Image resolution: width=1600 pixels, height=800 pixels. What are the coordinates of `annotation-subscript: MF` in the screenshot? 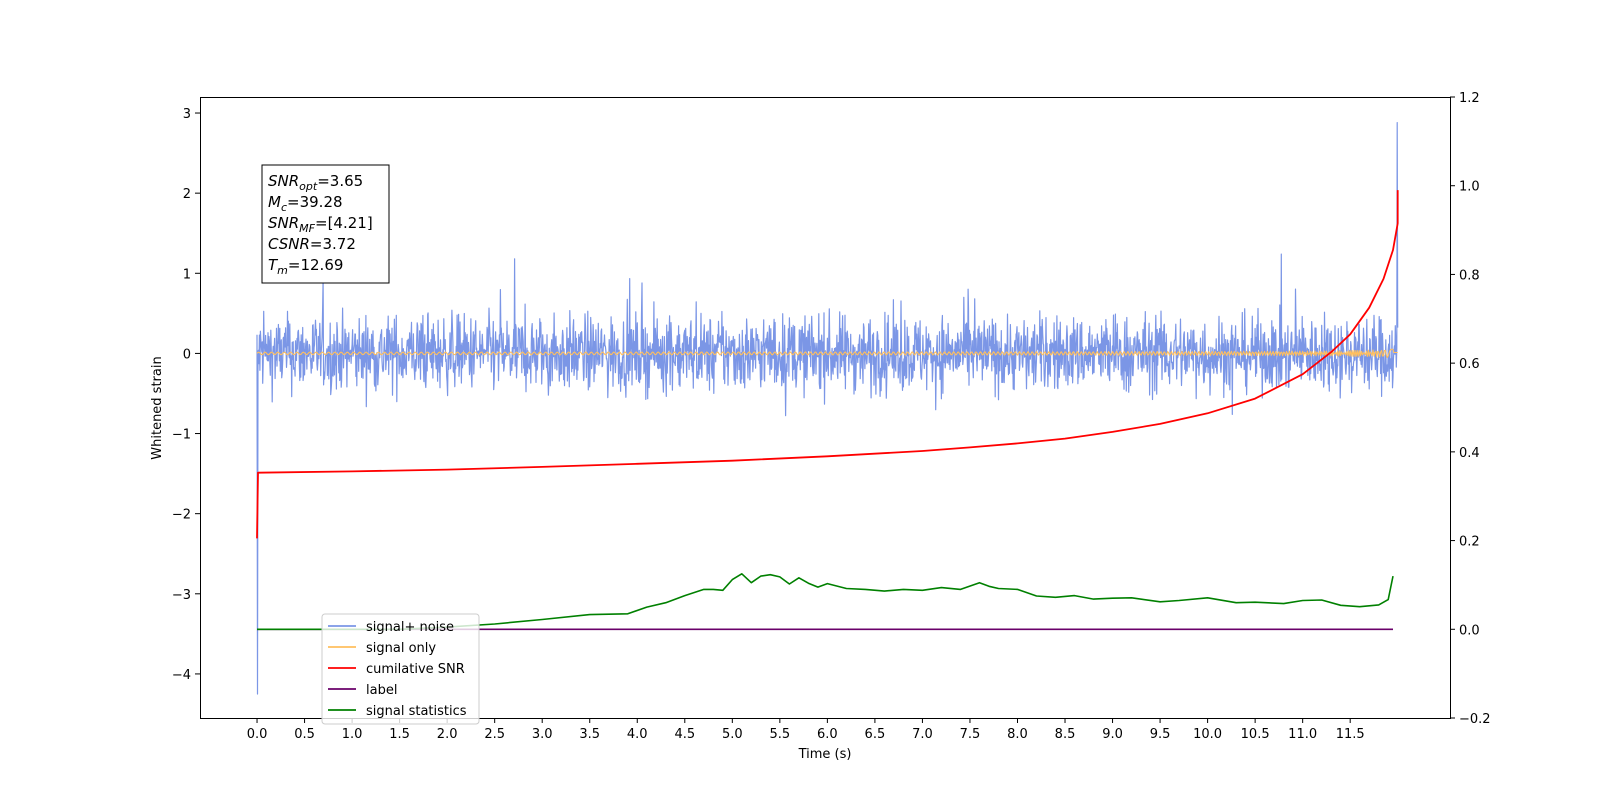 It's located at (307, 228).